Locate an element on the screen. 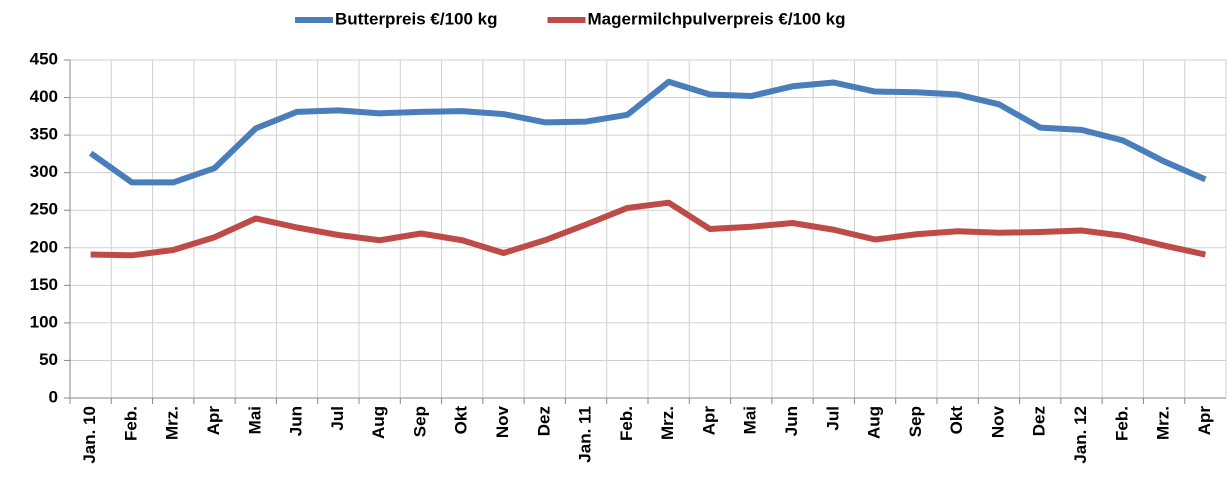  y-tick-label: 450 is located at coordinates (44, 58).